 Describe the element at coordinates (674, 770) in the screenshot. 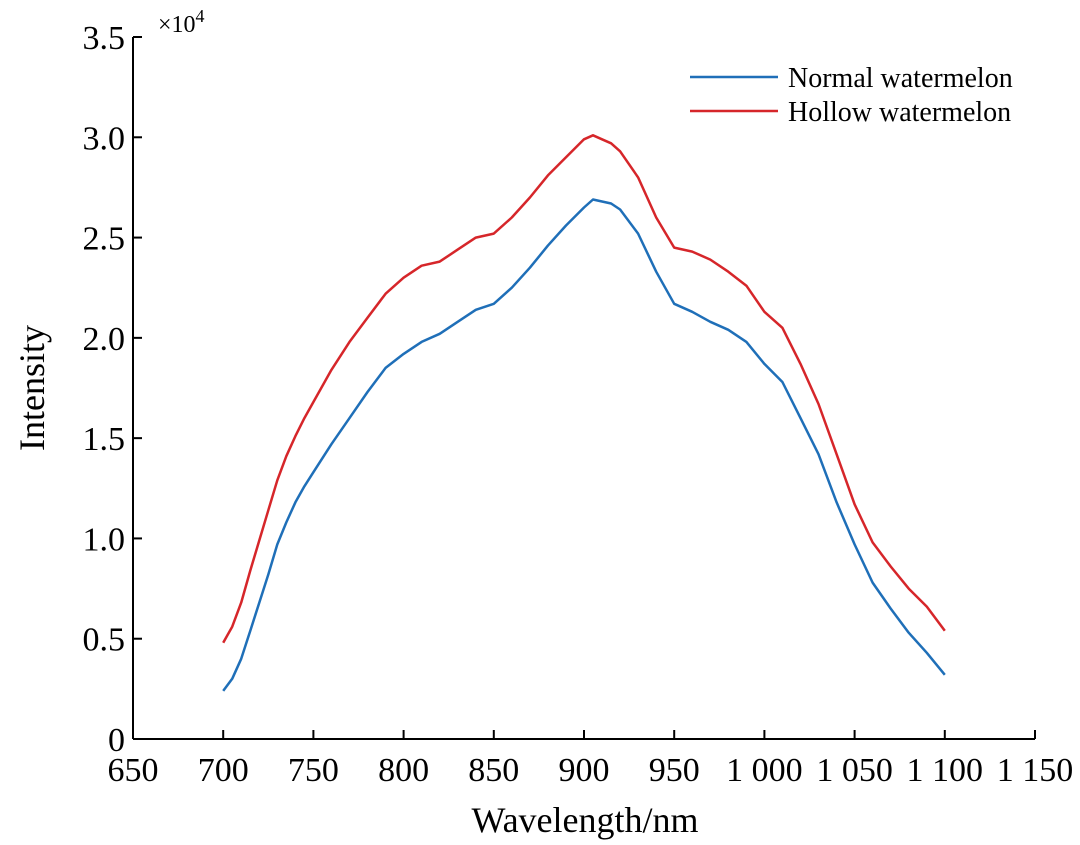

I see `x-tick-label: 950` at that location.